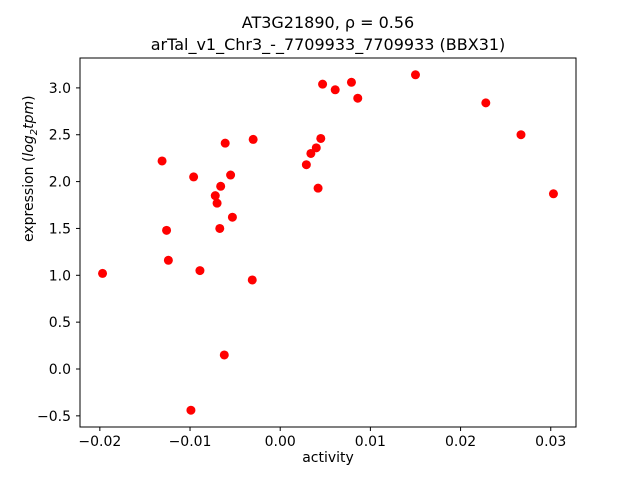 The width and height of the screenshot is (640, 480). Describe the element at coordinates (280, 442) in the screenshot. I see `x-tick-label: 0.00` at that location.